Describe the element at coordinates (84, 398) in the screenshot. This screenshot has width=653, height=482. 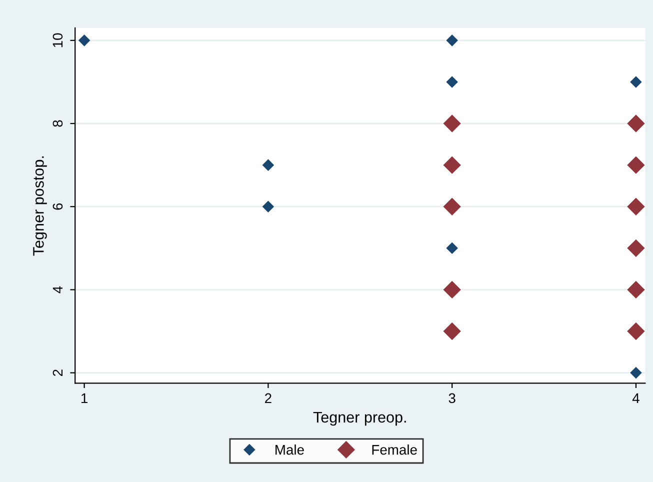
I see `x-tick-label: 1` at that location.